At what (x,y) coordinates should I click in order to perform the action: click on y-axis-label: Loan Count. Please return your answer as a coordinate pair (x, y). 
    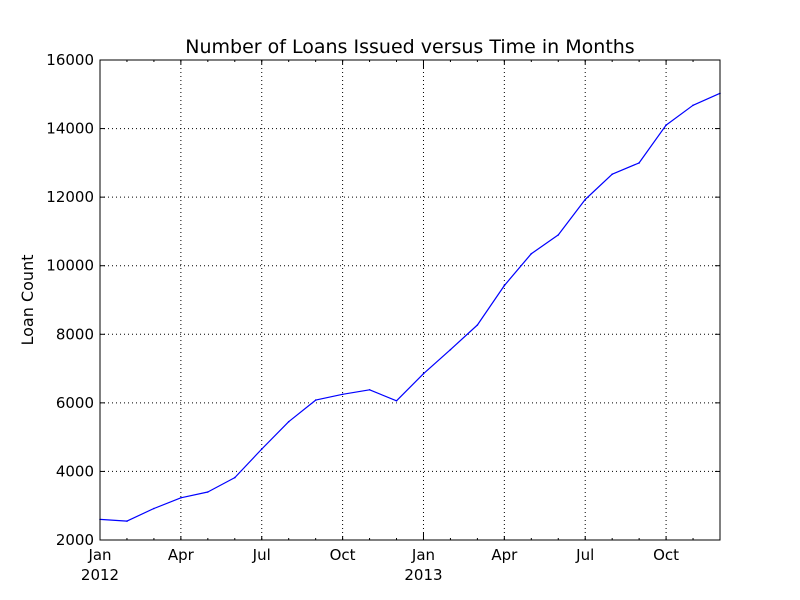
    Looking at the image, I should click on (27, 300).